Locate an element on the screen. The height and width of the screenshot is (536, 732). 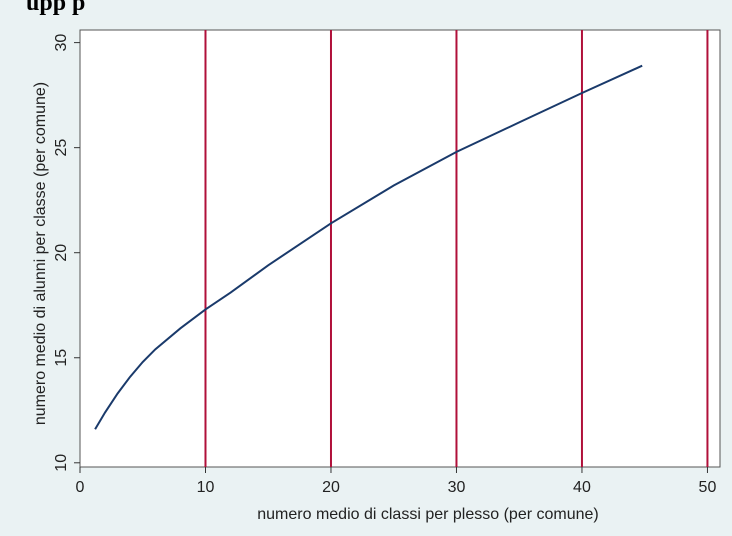
x-tick-label: 10 is located at coordinates (206, 487).